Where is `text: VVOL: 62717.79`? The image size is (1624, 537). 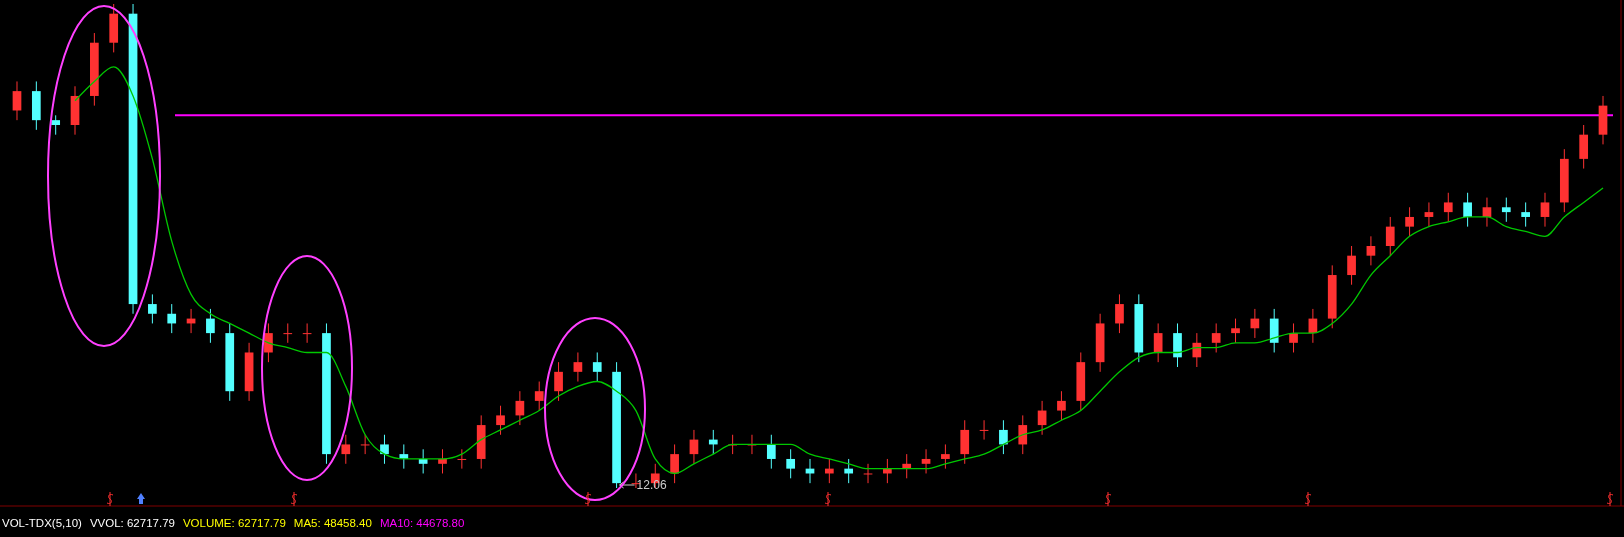 text: VVOL: 62717.79 is located at coordinates (132, 523).